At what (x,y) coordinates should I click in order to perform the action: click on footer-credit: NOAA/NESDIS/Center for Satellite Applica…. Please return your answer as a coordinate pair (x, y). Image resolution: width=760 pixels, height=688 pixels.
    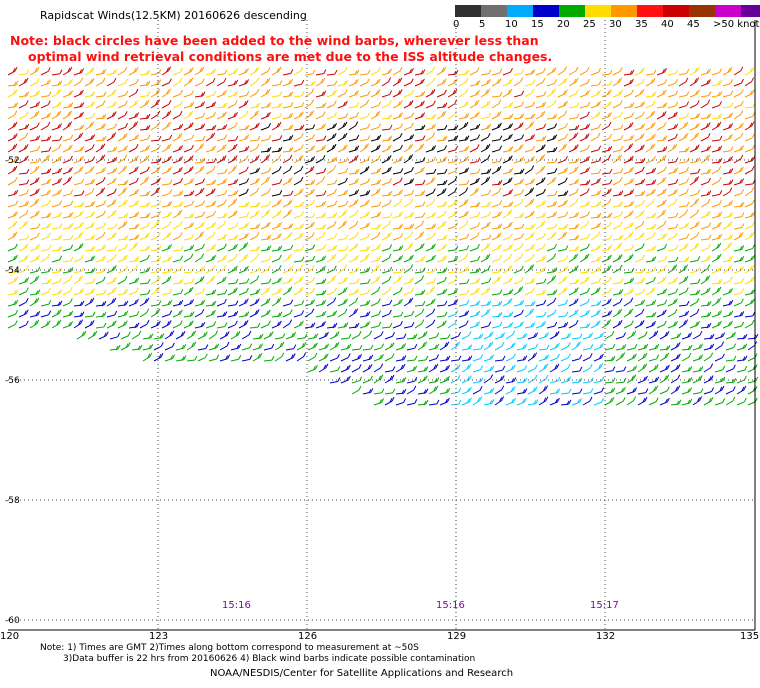
    Looking at the image, I should click on (362, 673).